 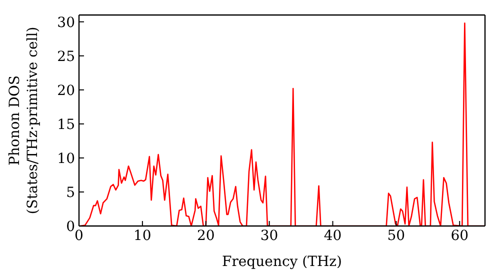 What do you see at coordinates (24, 120) in the screenshot?
I see `y-axis-title: Phonon DOS (States/THz·primitive cell)` at bounding box center [24, 120].